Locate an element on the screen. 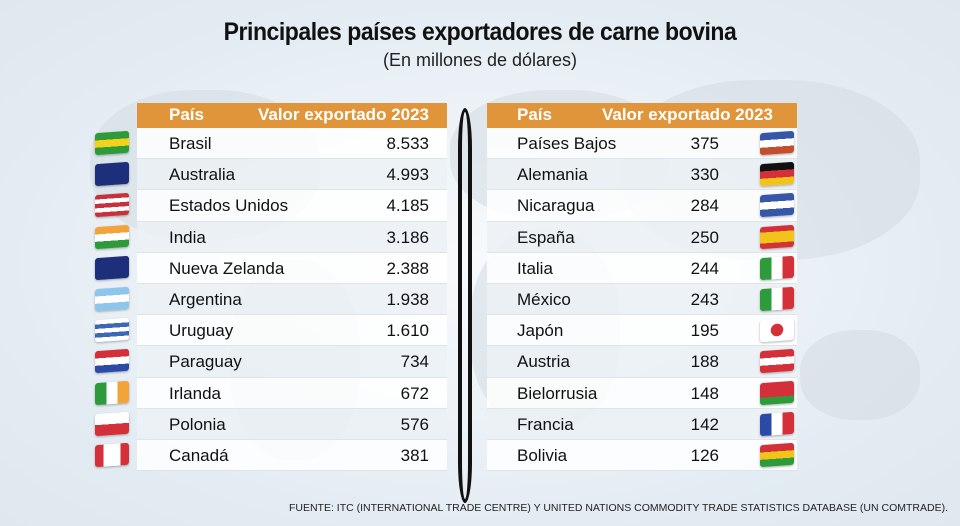 Image resolution: width=960 pixels, height=526 pixels. country-name: Uruguay is located at coordinates (201, 331).